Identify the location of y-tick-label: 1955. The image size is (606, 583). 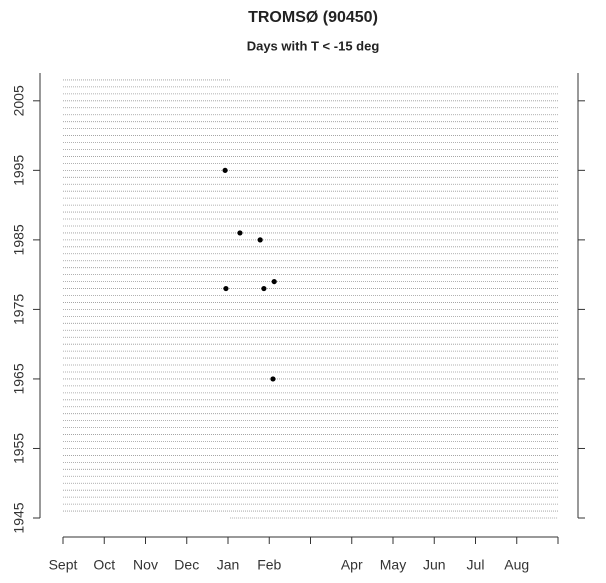
(19, 448).